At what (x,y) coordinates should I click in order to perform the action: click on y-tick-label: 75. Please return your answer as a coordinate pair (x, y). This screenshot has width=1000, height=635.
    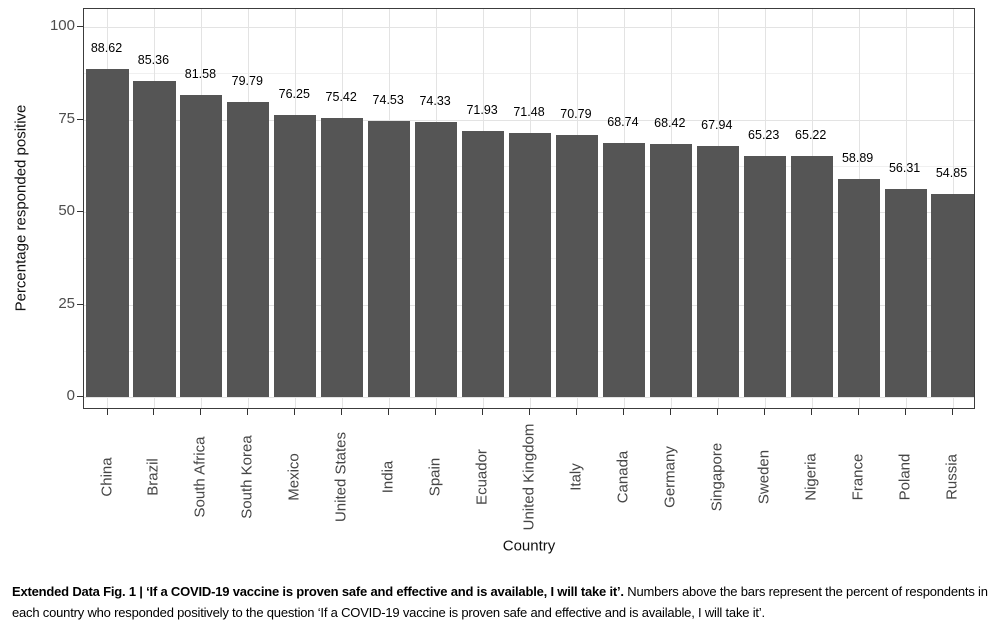
    Looking at the image, I should click on (66, 118).